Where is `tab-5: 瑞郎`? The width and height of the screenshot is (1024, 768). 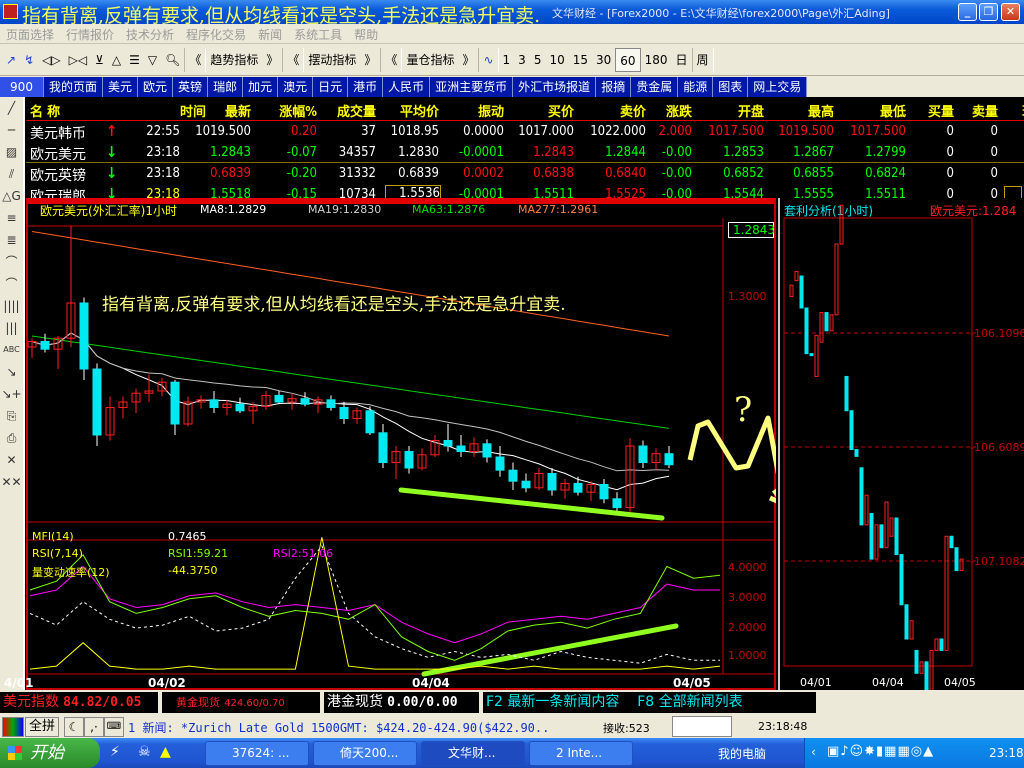 tab-5: 瑞郎 is located at coordinates (226, 87).